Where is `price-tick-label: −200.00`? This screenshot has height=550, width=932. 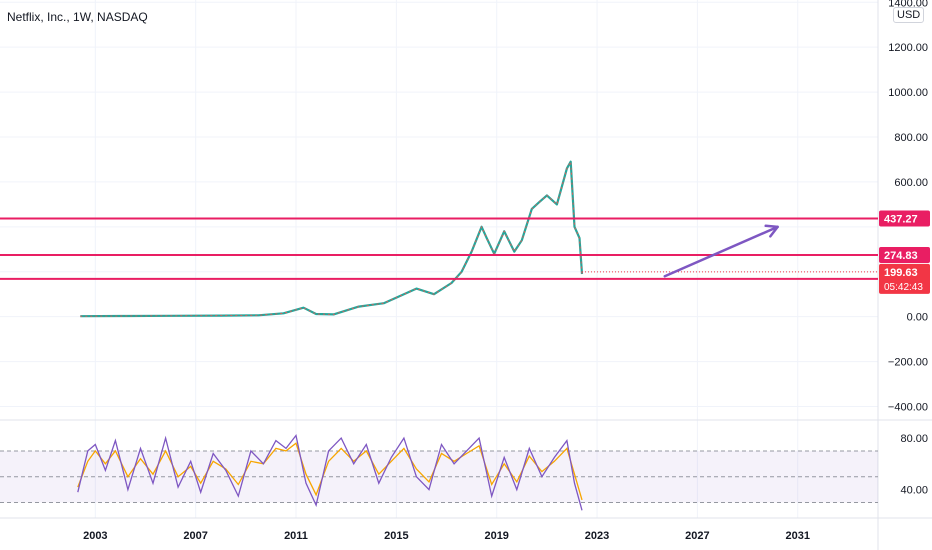 price-tick-label: −200.00 is located at coordinates (908, 363).